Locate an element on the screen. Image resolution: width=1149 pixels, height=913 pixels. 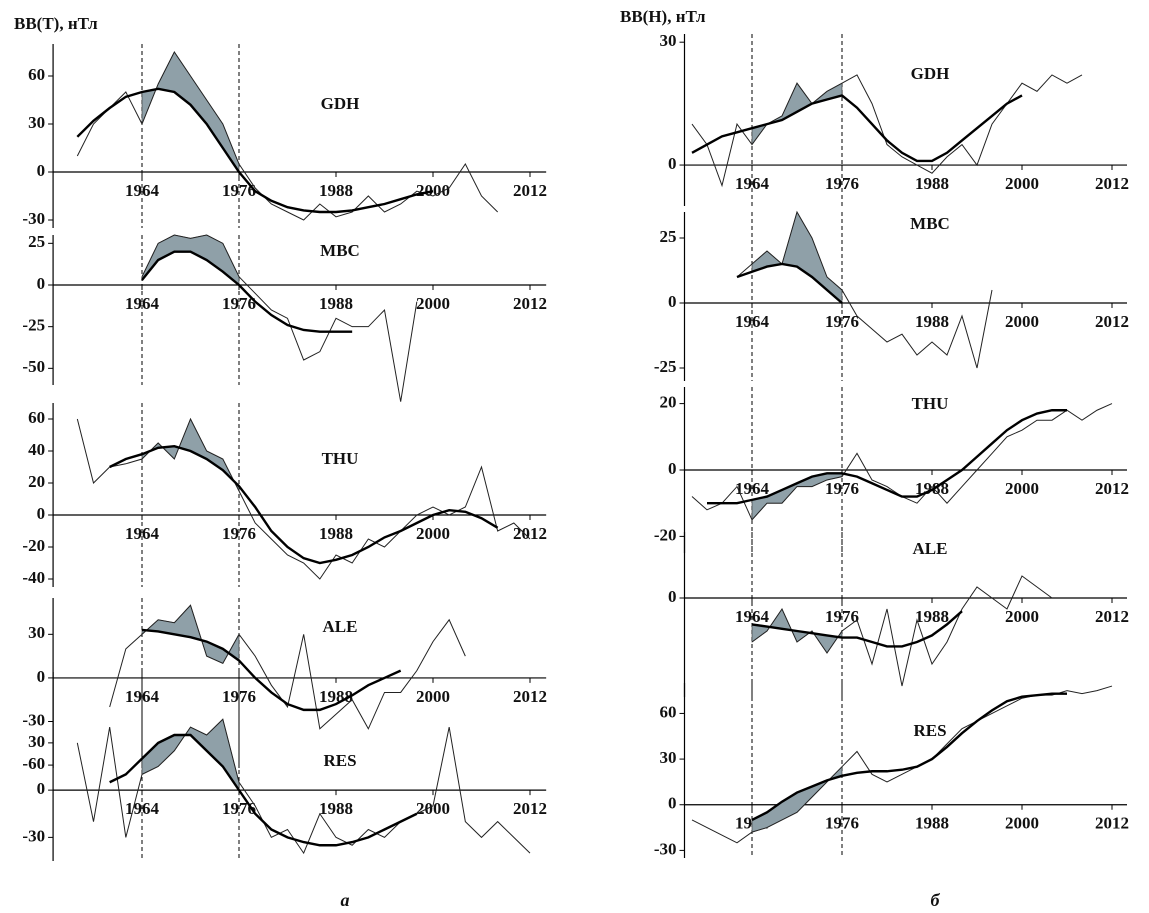
y-tick-label: -25 is located at coordinates (33, 325).